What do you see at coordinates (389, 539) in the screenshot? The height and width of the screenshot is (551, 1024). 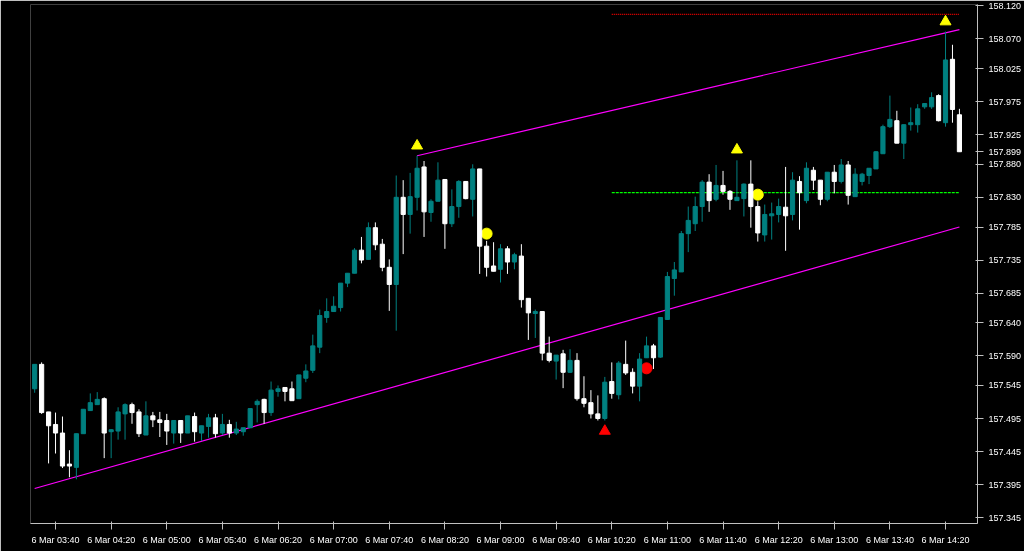 I see `x-tick-label: 6 Mar 07:40` at bounding box center [389, 539].